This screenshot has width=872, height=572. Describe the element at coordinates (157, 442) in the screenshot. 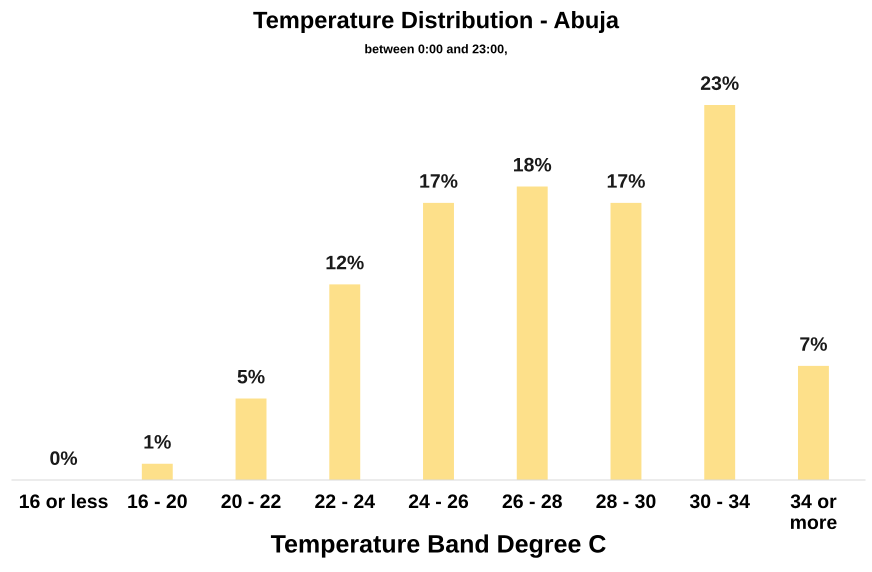

I see `data-label: 1%` at that location.